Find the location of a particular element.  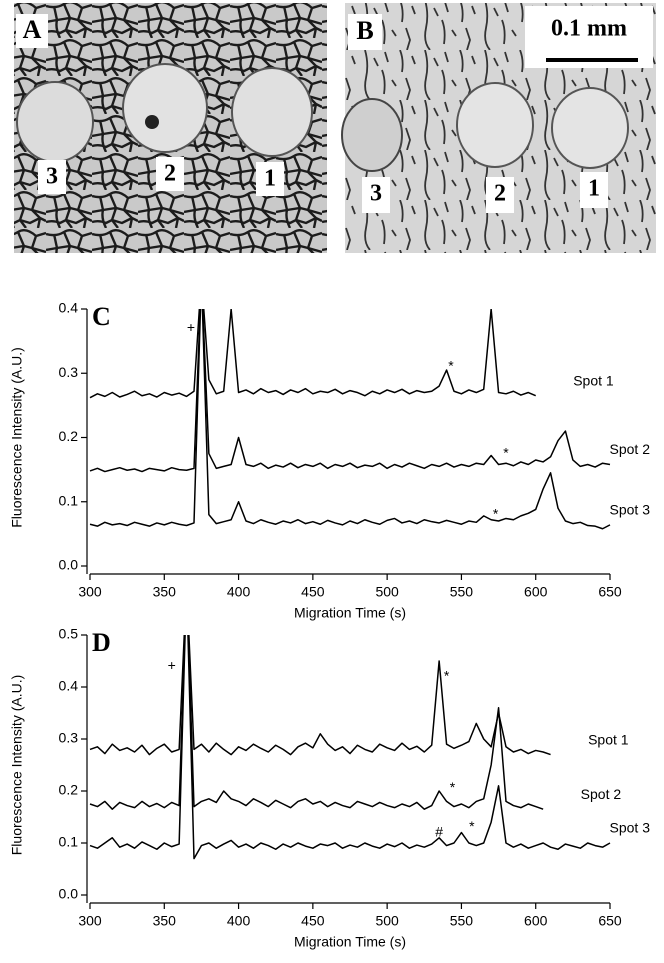

panel-label: A is located at coordinates (32, 29).